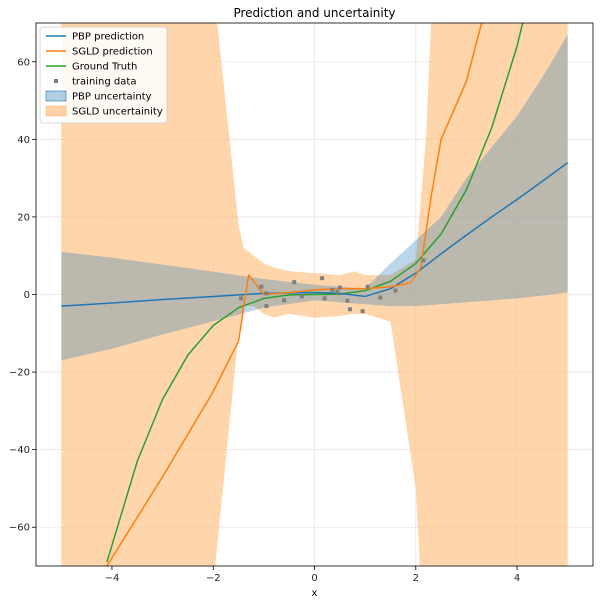 Image resolution: width=600 pixels, height=604 pixels. What do you see at coordinates (19, 528) in the screenshot?
I see `y-tick-label: −60` at bounding box center [19, 528].